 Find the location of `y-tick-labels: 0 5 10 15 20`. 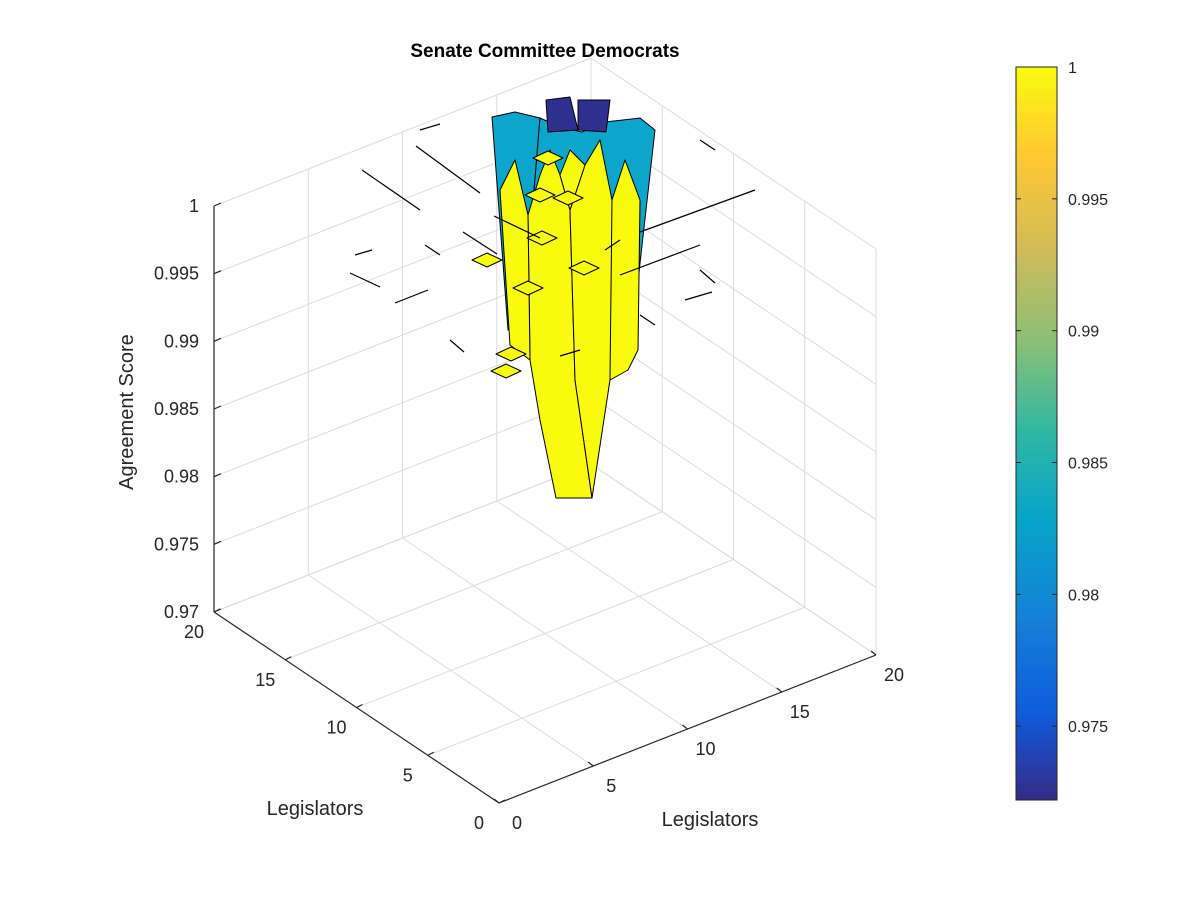

y-tick-labels: 0 5 10 15 20 is located at coordinates (334, 727).